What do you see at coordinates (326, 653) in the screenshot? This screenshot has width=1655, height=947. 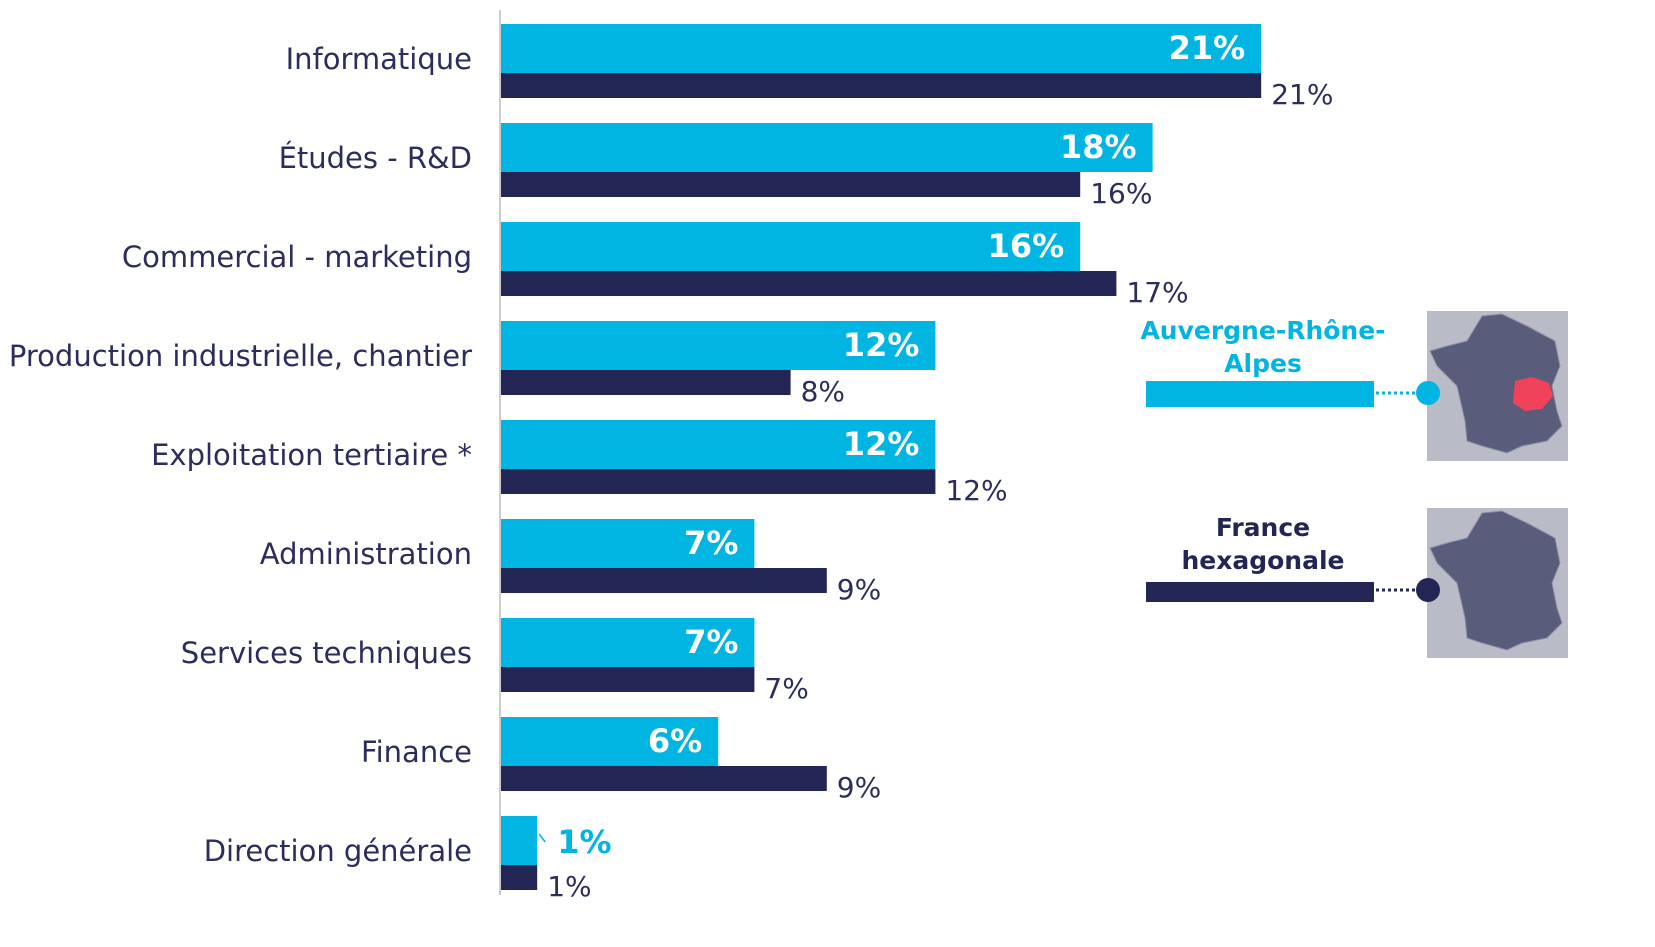 I see `category-label: Services techniques` at bounding box center [326, 653].